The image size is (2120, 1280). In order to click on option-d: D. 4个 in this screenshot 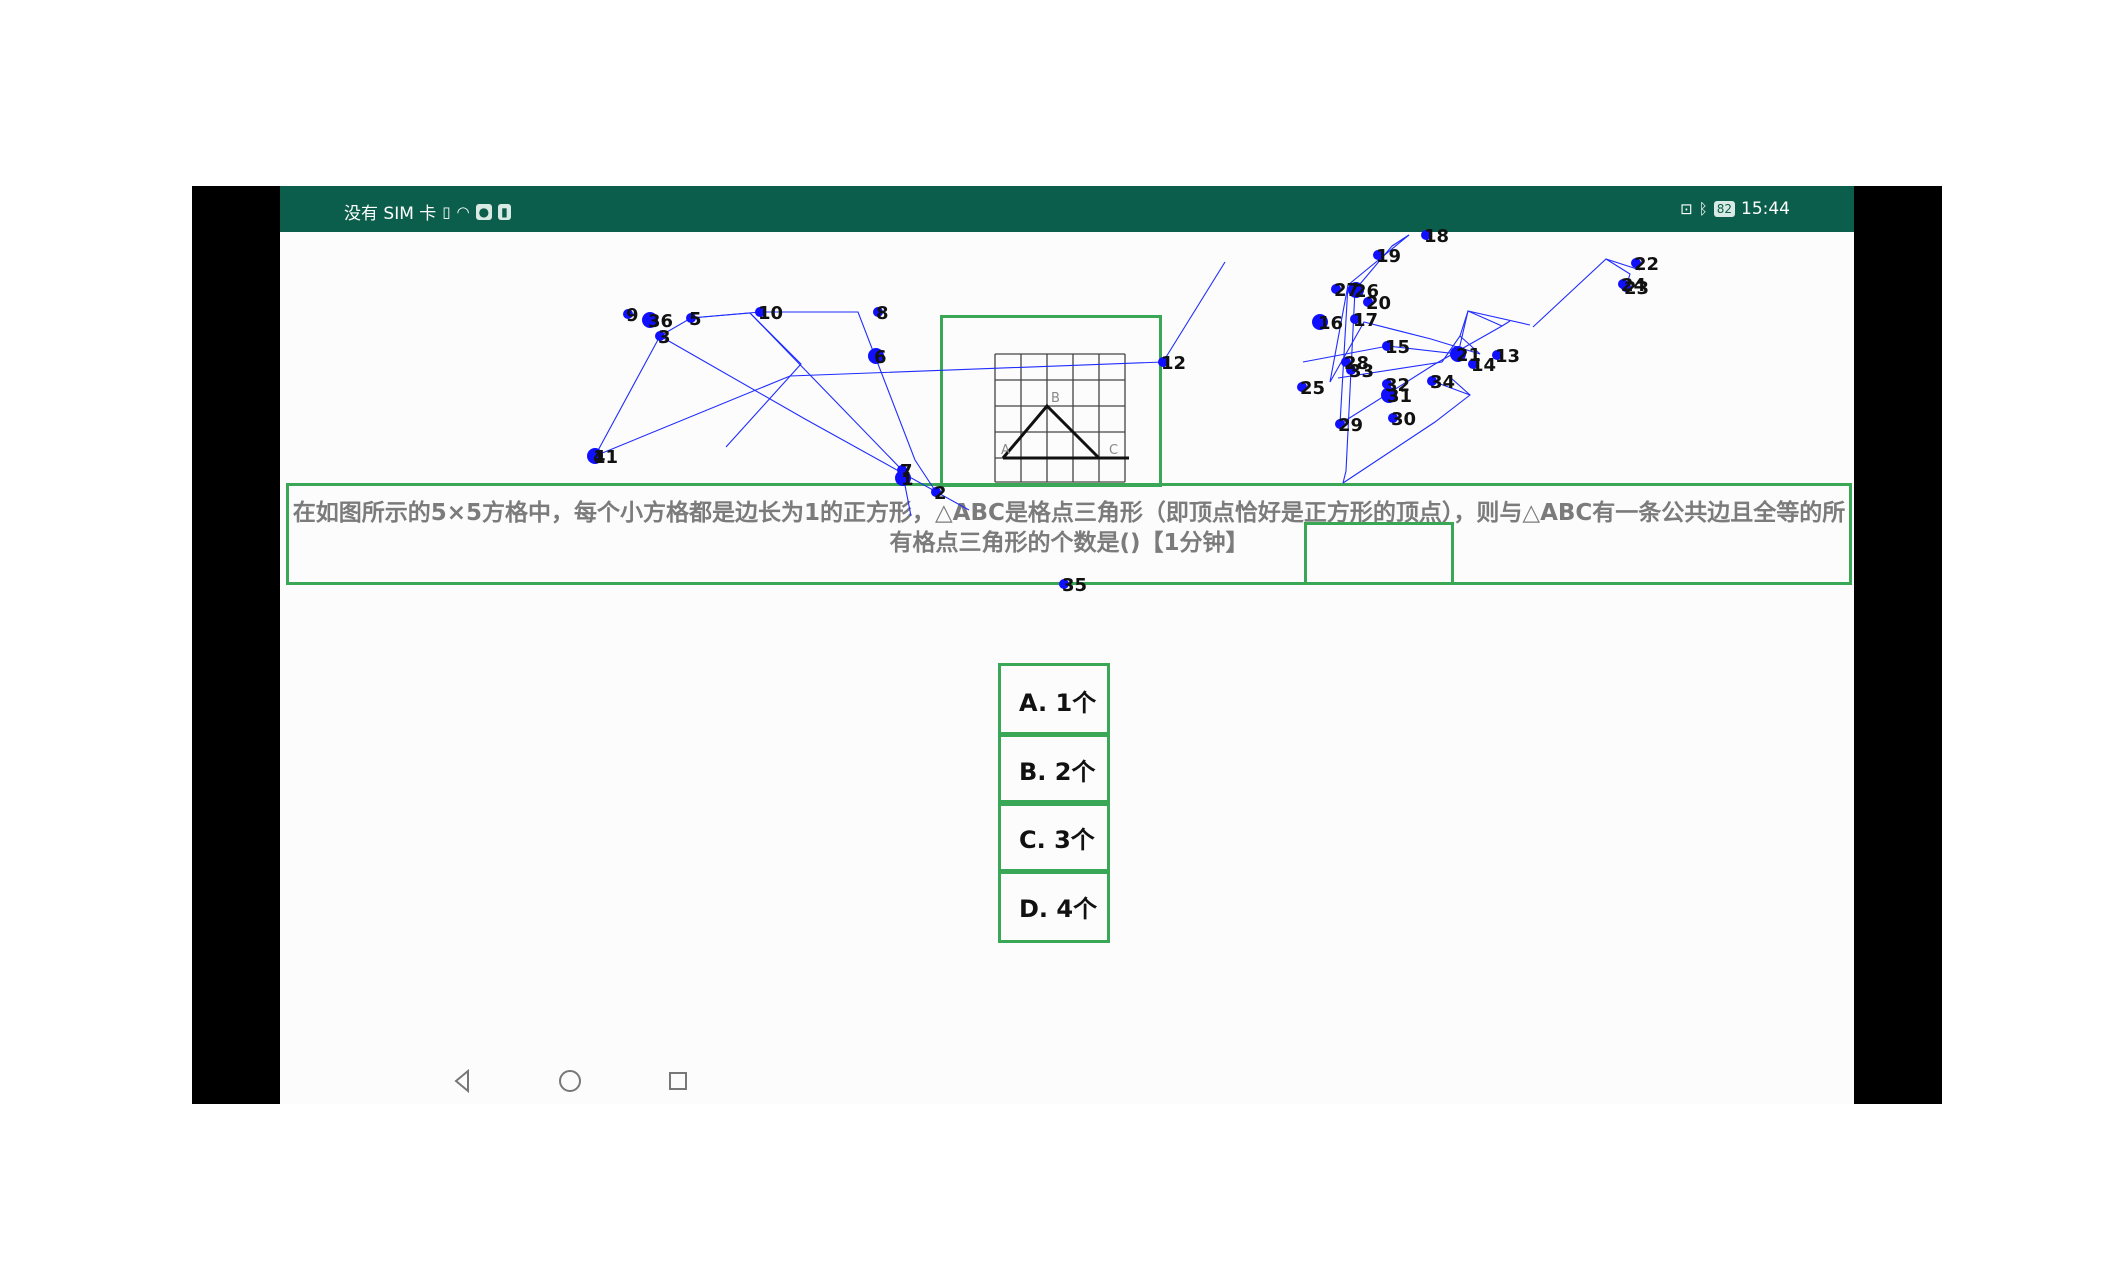, I will do `click(1054, 906)`.